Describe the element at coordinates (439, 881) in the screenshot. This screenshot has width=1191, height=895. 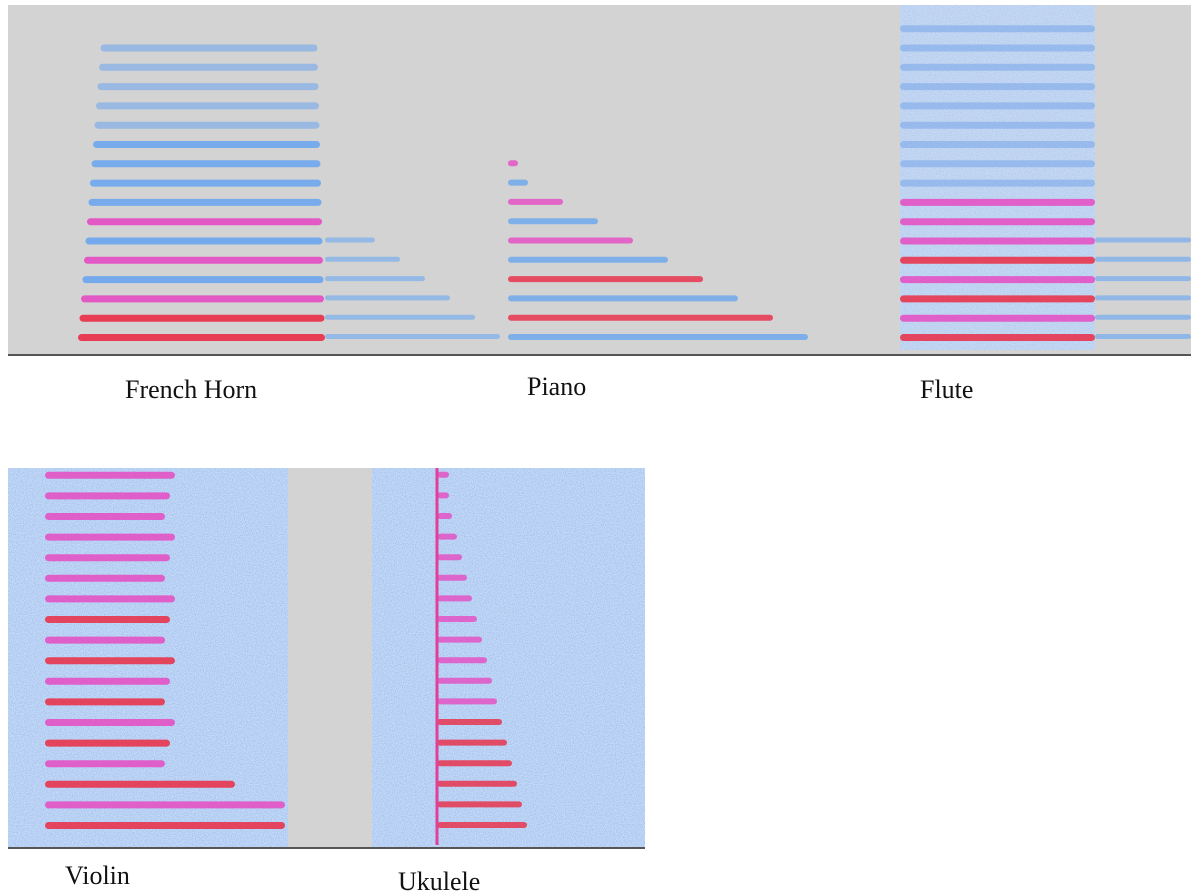
I see `panel-label: Ukulele` at that location.